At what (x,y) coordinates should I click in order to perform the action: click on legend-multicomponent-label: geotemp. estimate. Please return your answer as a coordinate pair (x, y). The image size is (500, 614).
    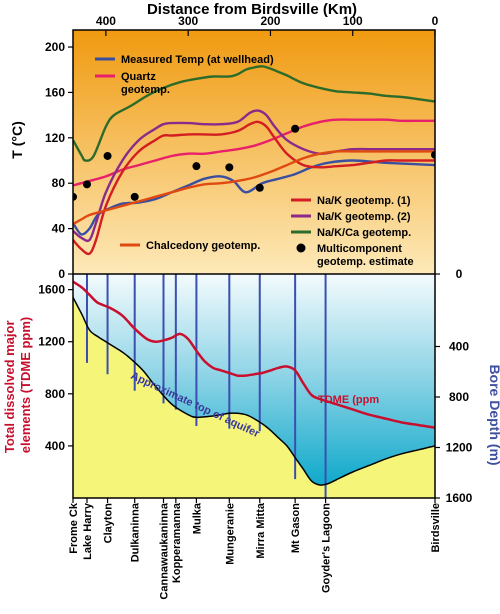
    Looking at the image, I should click on (365, 262).